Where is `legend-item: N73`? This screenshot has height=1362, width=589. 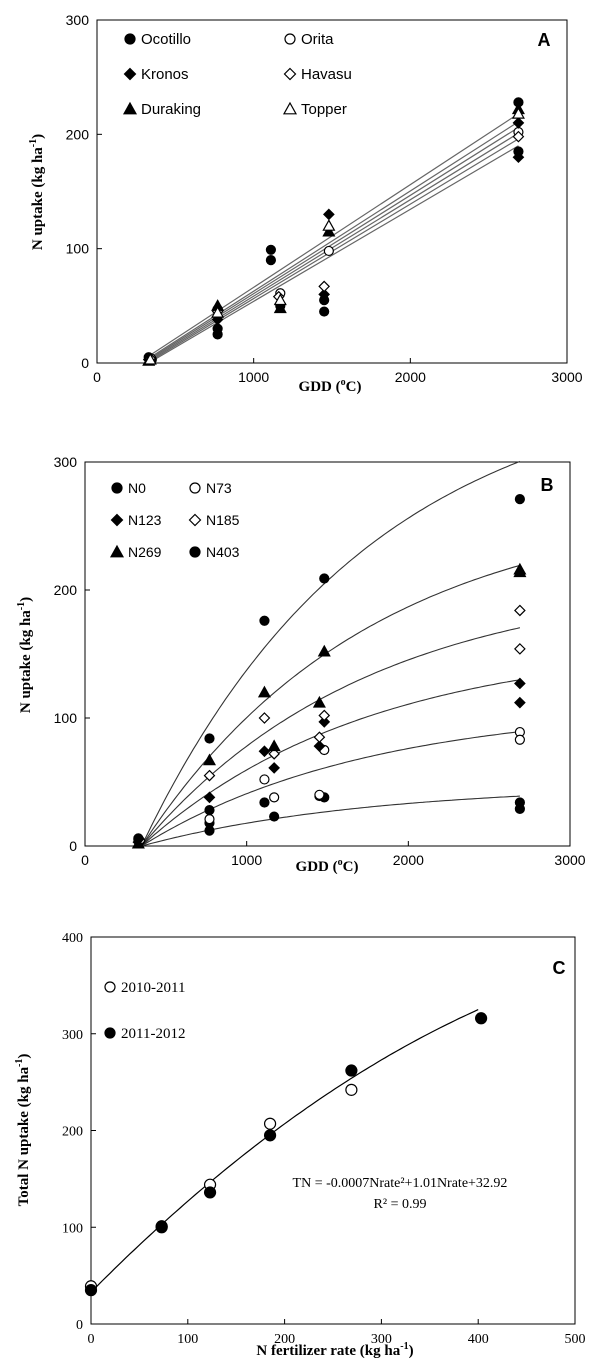
legend-item: N73 is located at coordinates (210, 488).